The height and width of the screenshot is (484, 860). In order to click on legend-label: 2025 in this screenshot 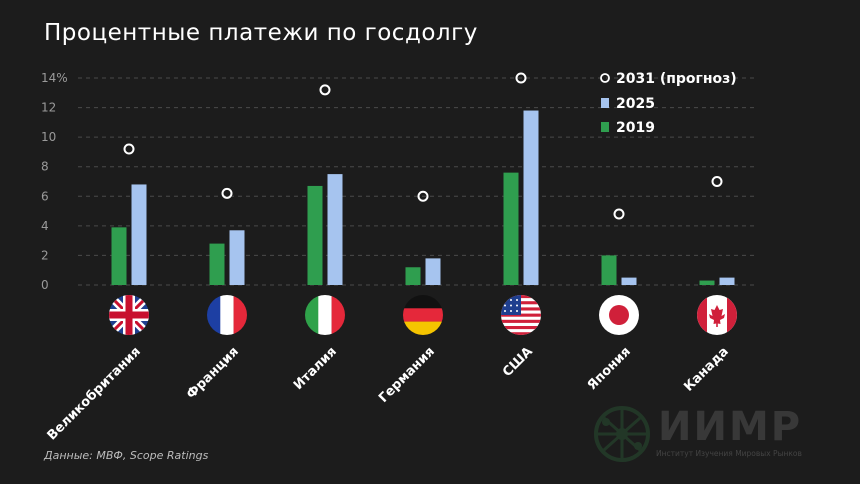, I will do `click(635, 104)`.